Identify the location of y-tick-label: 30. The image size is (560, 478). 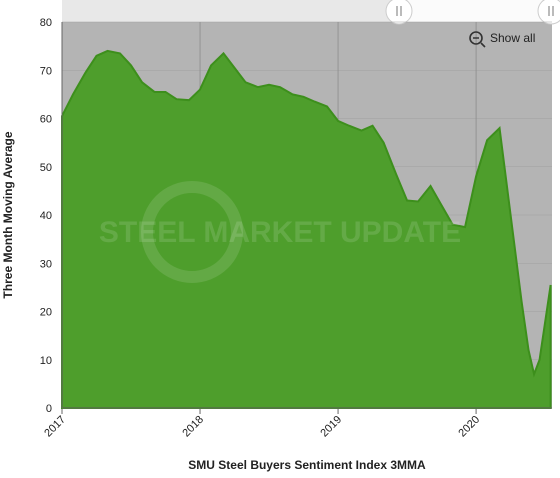
(46, 264).